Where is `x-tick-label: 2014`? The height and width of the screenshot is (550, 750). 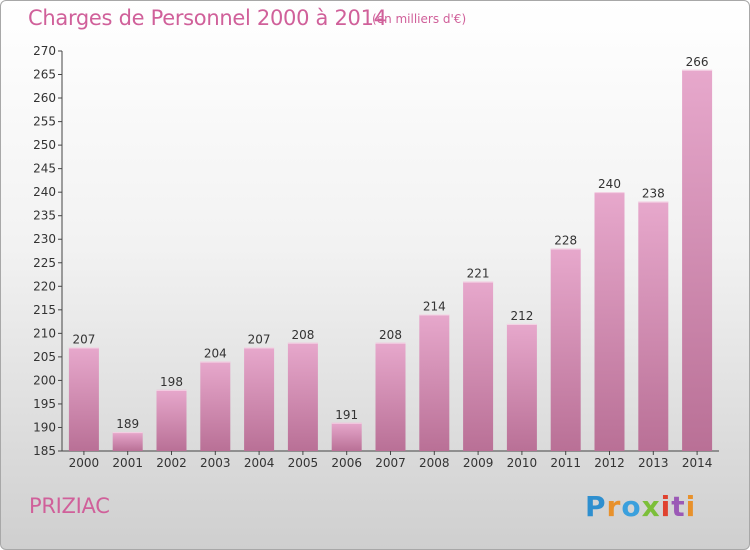 x-tick-label: 2014 is located at coordinates (697, 463).